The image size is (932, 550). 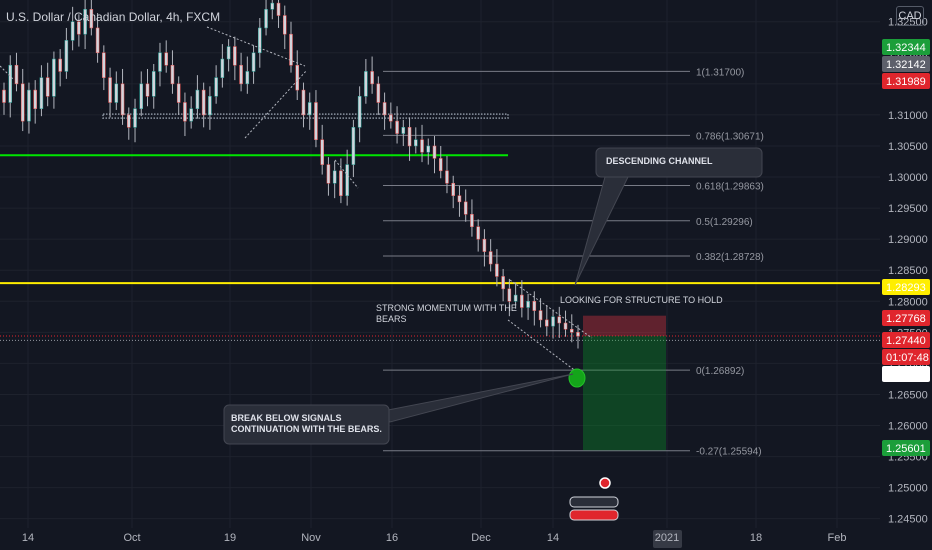 I want to click on price-tick-label: 1.30500, so click(x=908, y=147).